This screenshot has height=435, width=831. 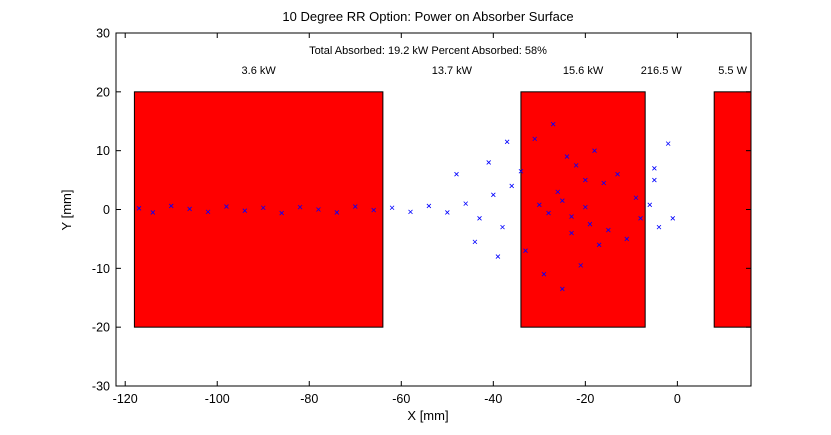 What do you see at coordinates (401, 399) in the screenshot?
I see `x-tick-label: -60` at bounding box center [401, 399].